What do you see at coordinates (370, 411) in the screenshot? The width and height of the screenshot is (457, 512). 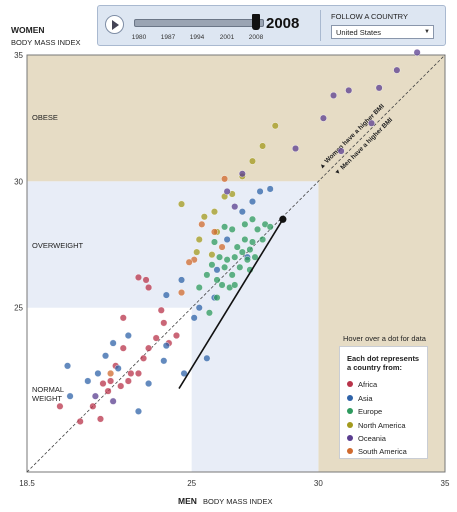 I see `legend-label: Europe` at bounding box center [370, 411].